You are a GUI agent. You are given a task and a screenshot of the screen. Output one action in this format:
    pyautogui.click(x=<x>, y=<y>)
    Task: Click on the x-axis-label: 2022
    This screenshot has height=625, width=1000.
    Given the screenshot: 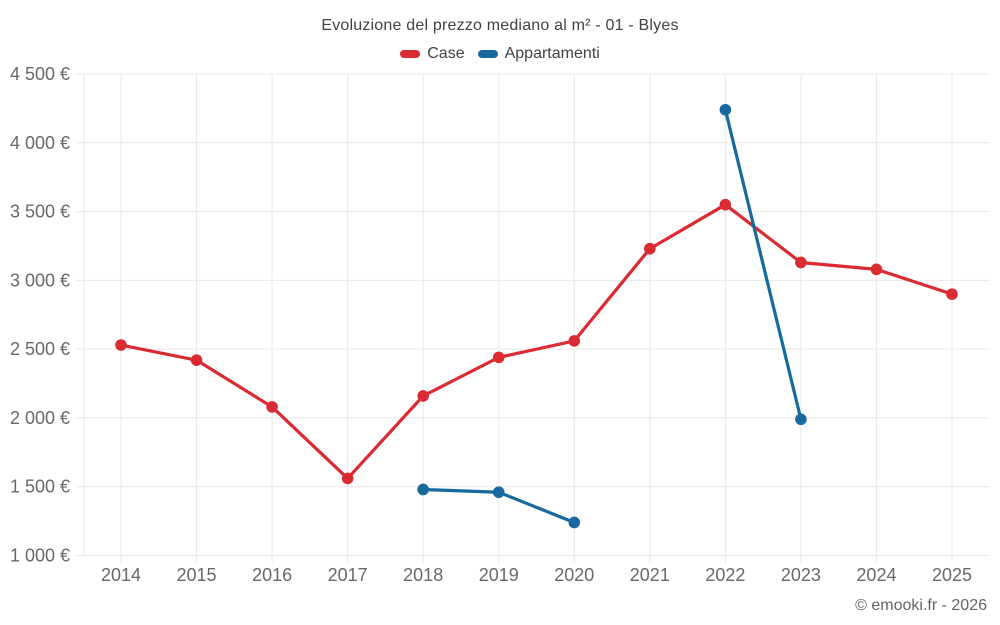 What is the action you would take?
    pyautogui.click(x=725, y=575)
    